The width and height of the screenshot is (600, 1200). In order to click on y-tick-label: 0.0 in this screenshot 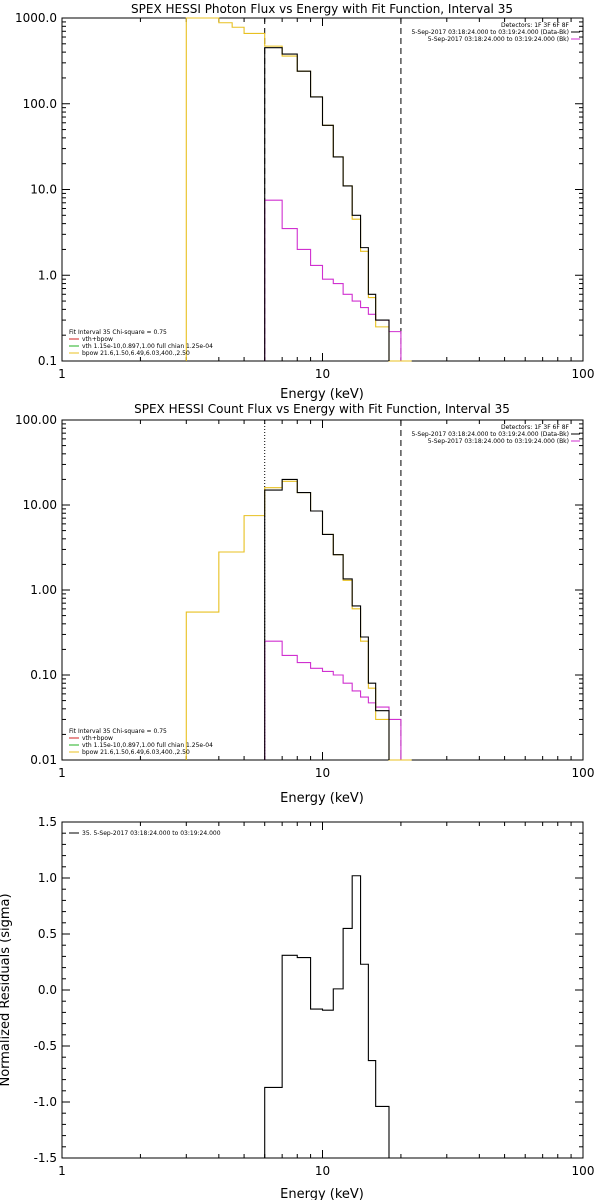, I will do `click(47, 990)`.